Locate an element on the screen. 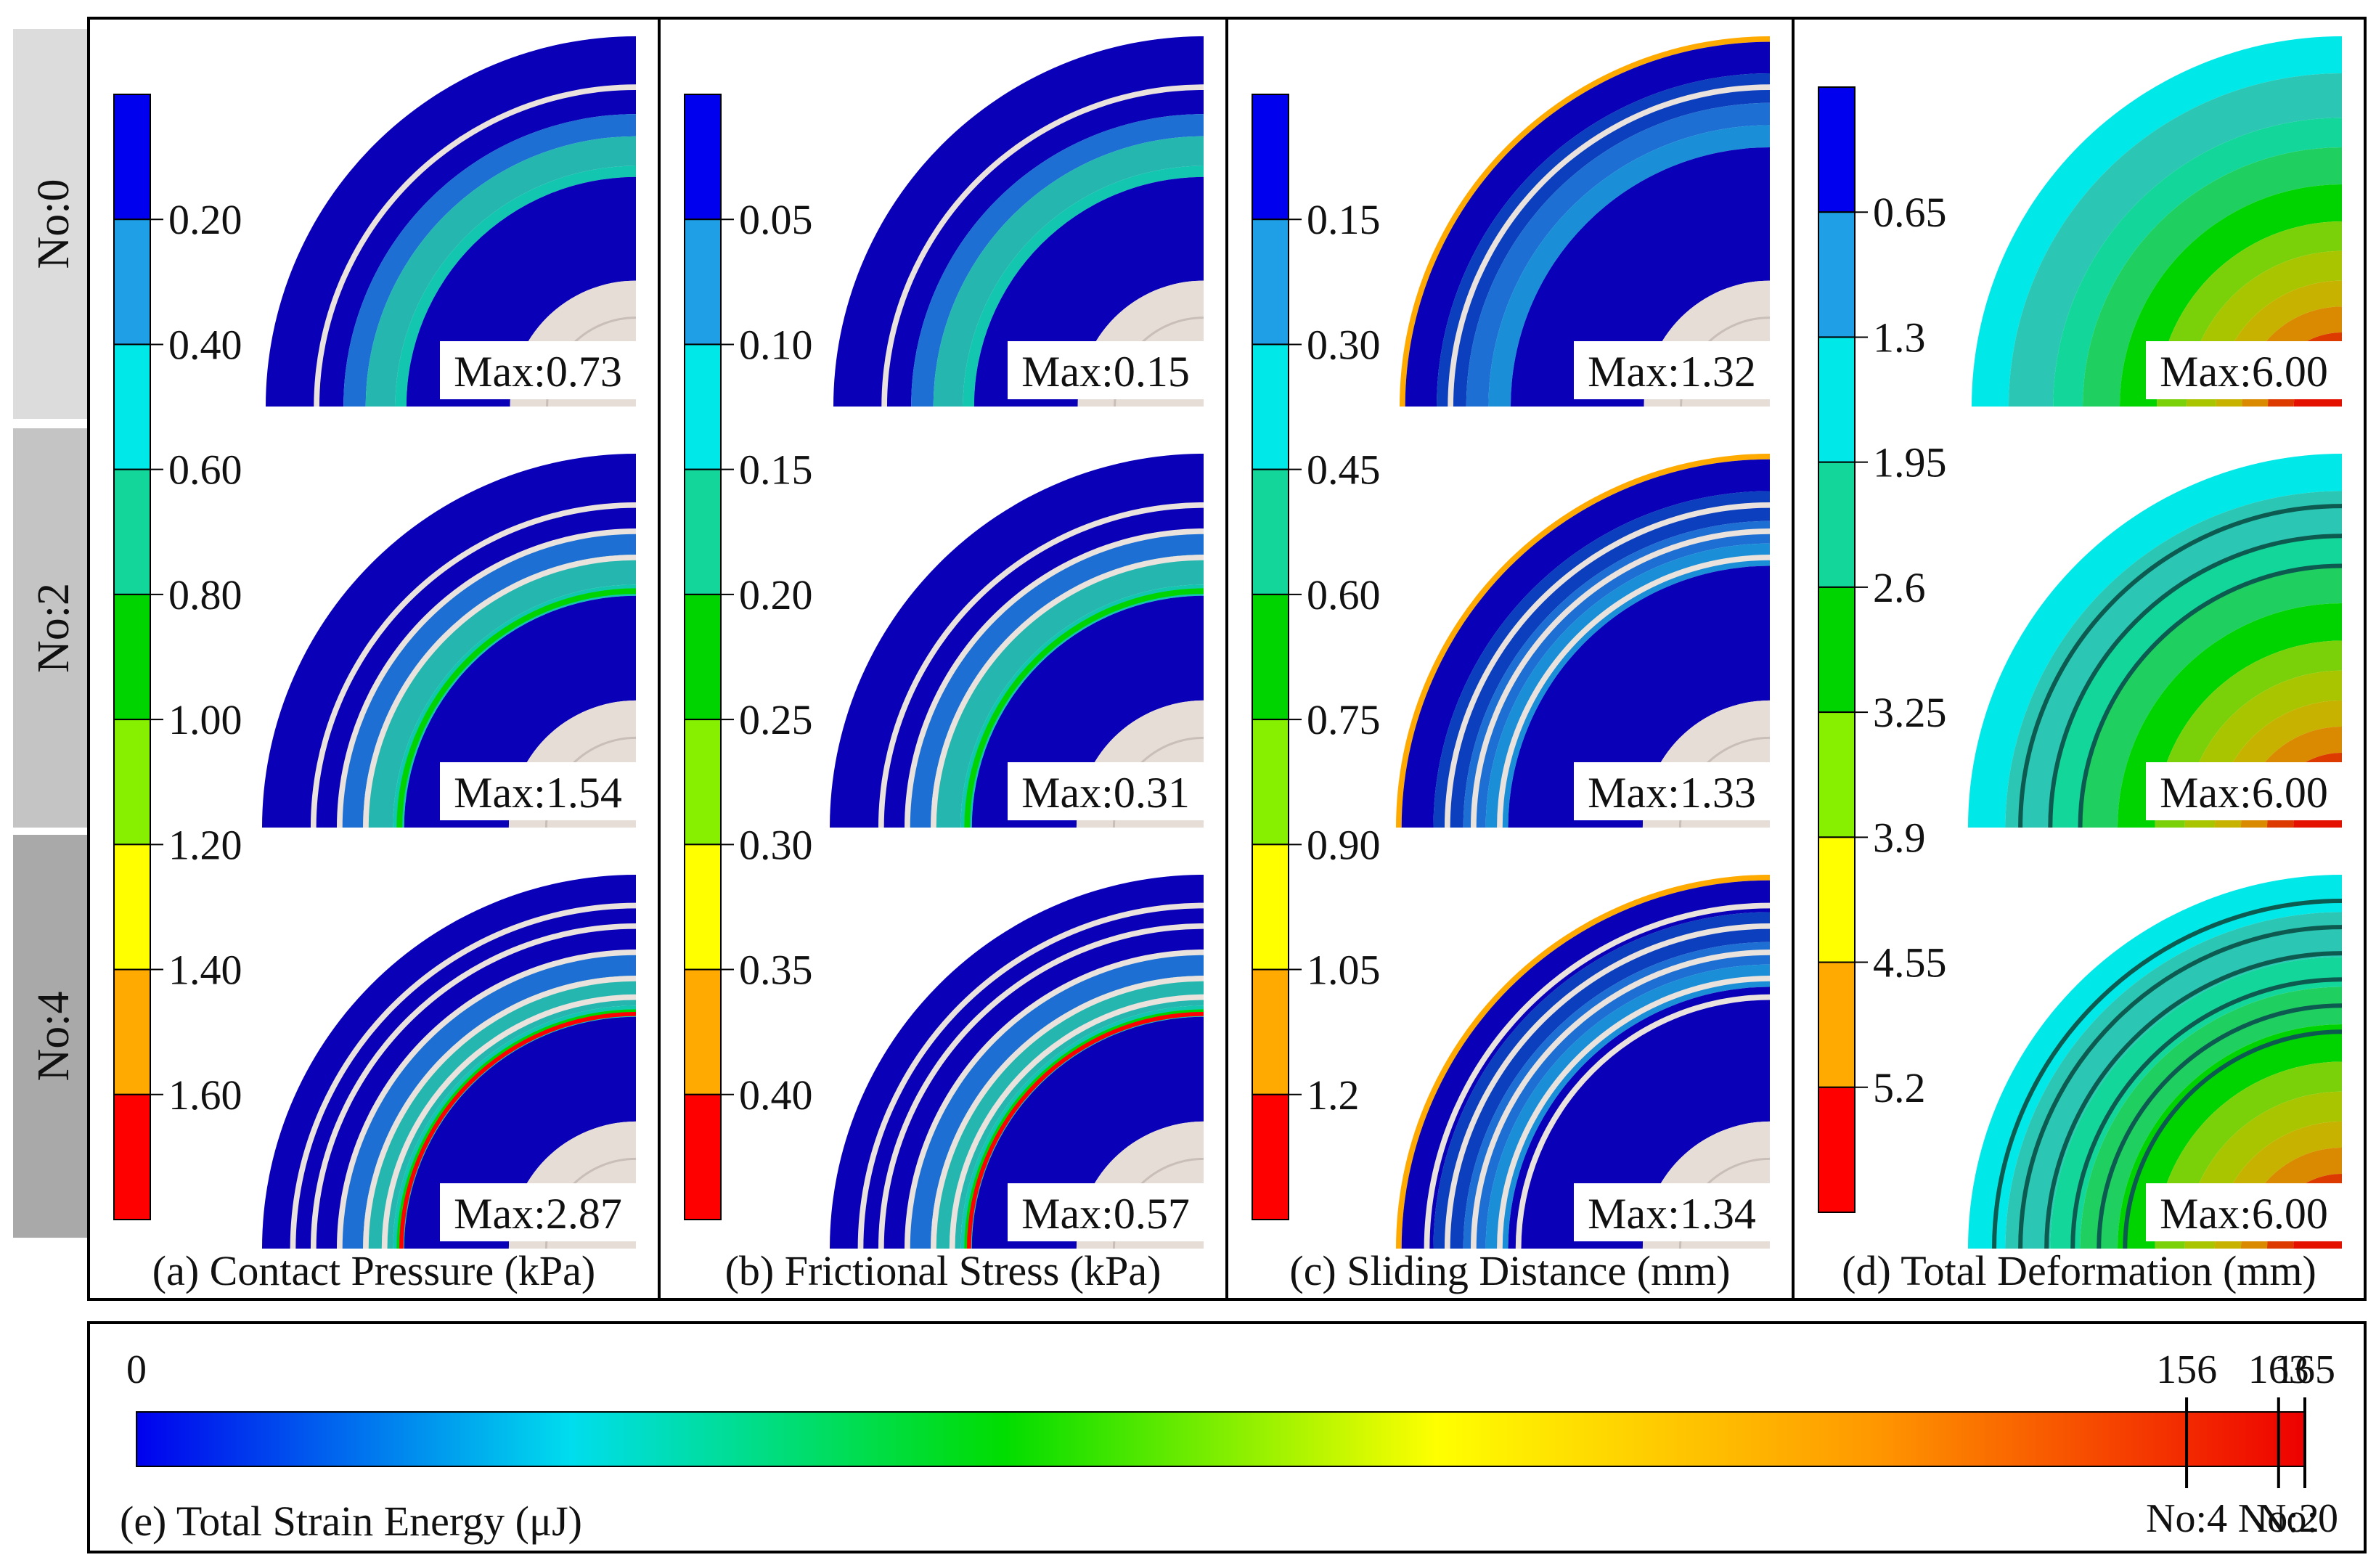  contour-plot: Max:0.73 is located at coordinates (451, 222).